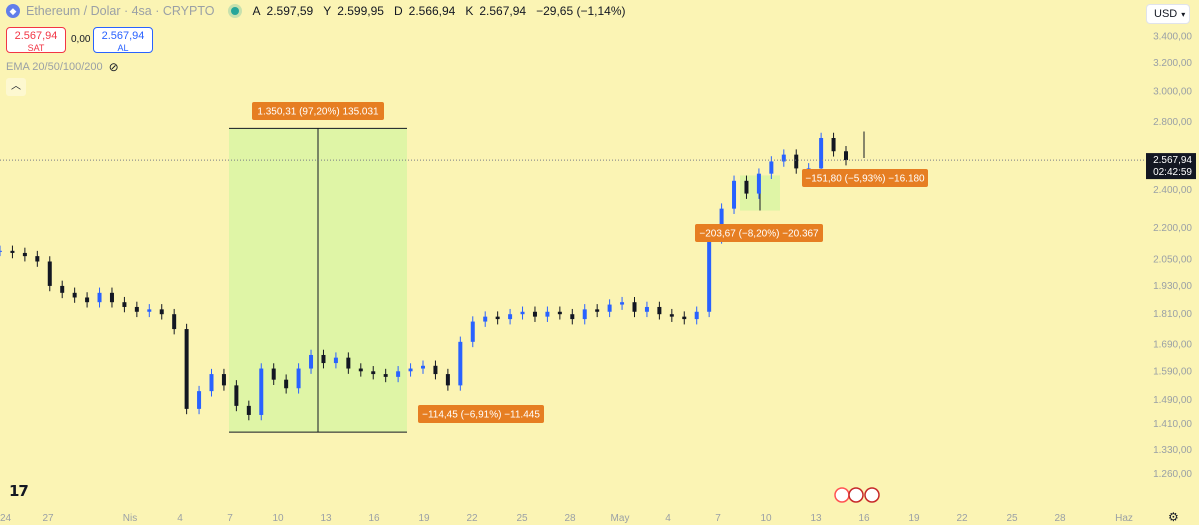 Image resolution: width=1199 pixels, height=525 pixels. What do you see at coordinates (1124, 518) in the screenshot?
I see `x-tick-label: Haz` at bounding box center [1124, 518].